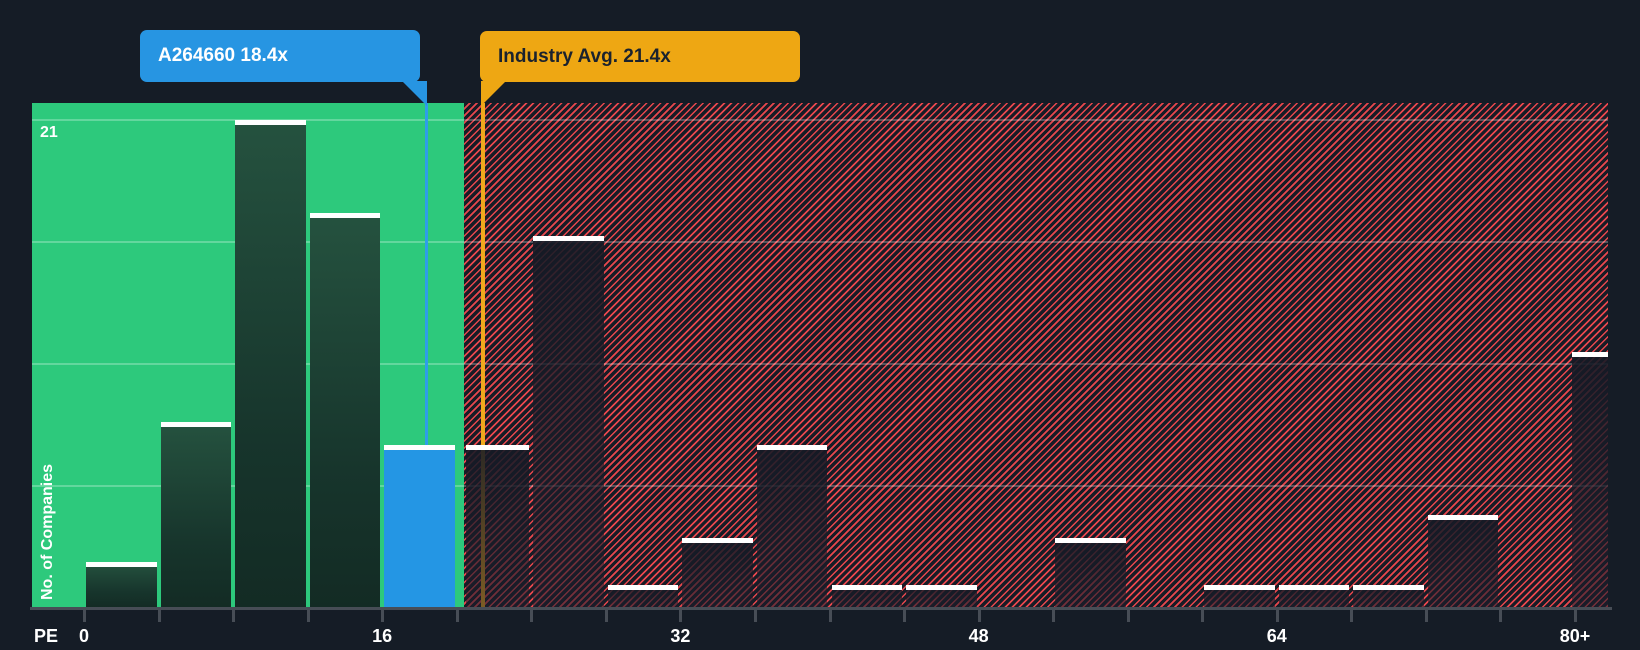 Image resolution: width=1640 pixels, height=650 pixels. What do you see at coordinates (47, 531) in the screenshot?
I see `y-axis-title: No. of Companies` at bounding box center [47, 531].